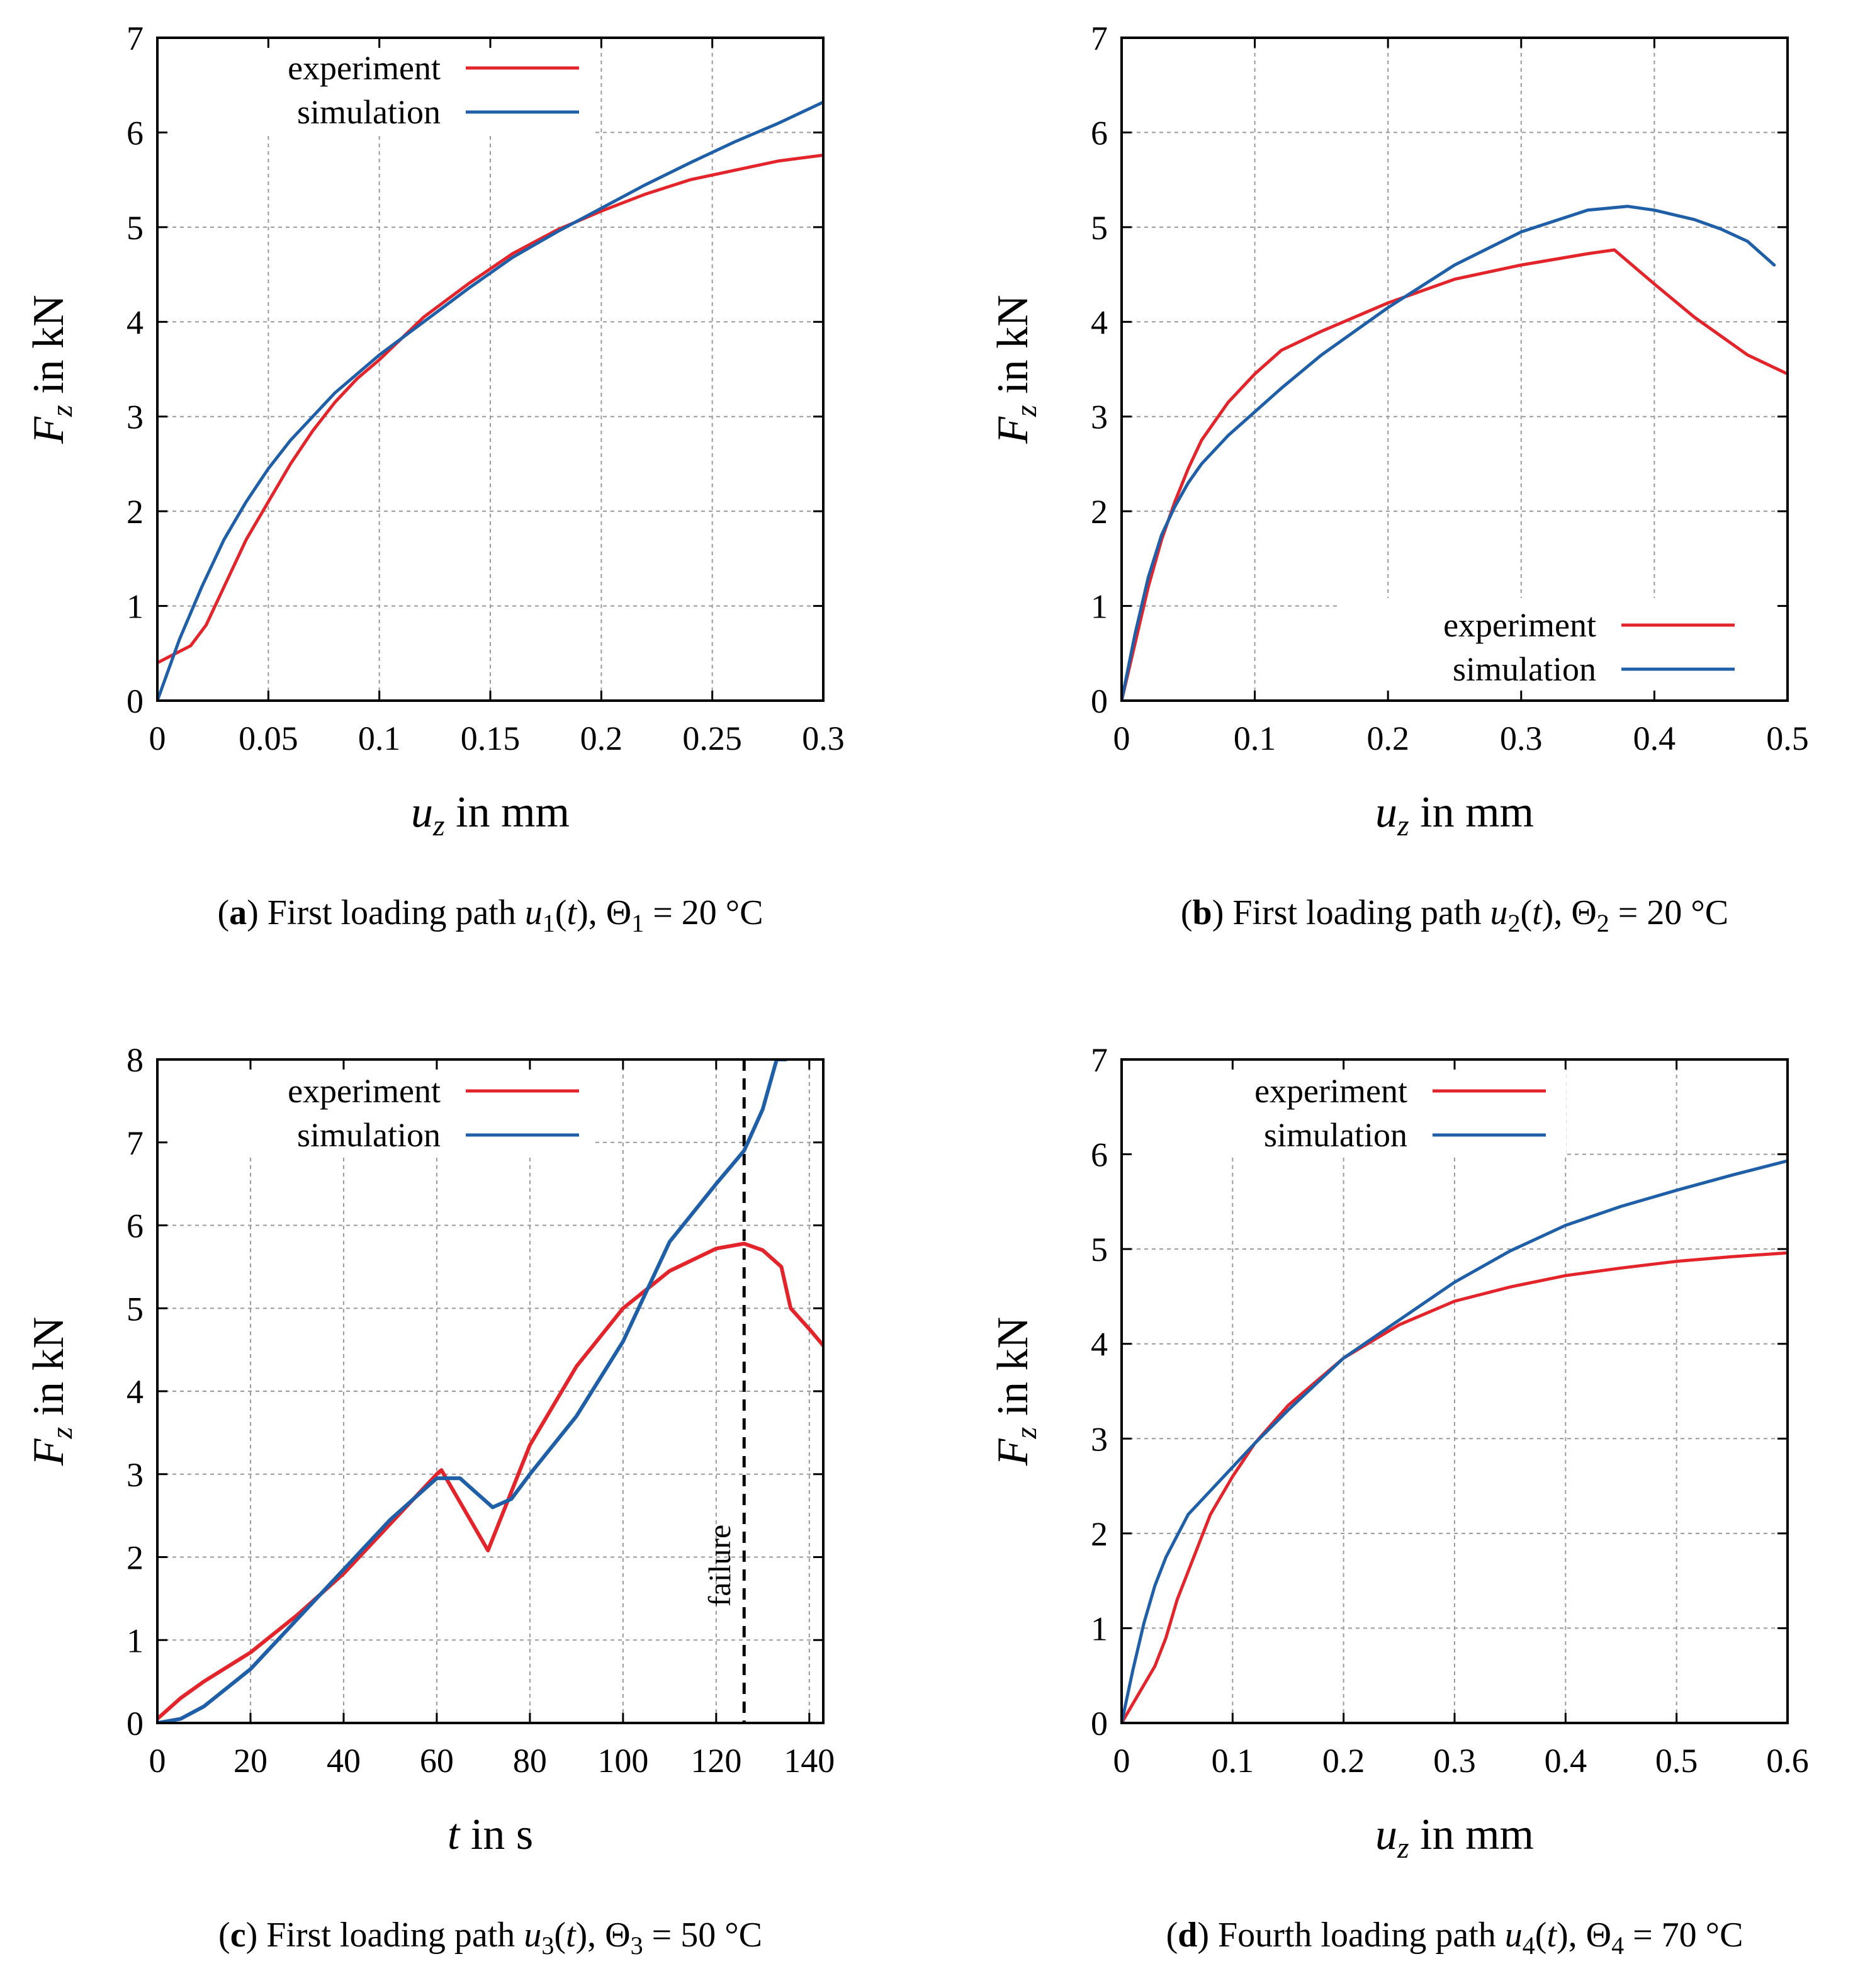 This screenshot has width=1853, height=1988. Describe the element at coordinates (268, 738) in the screenshot. I see `x-tick-label: 0.05` at that location.